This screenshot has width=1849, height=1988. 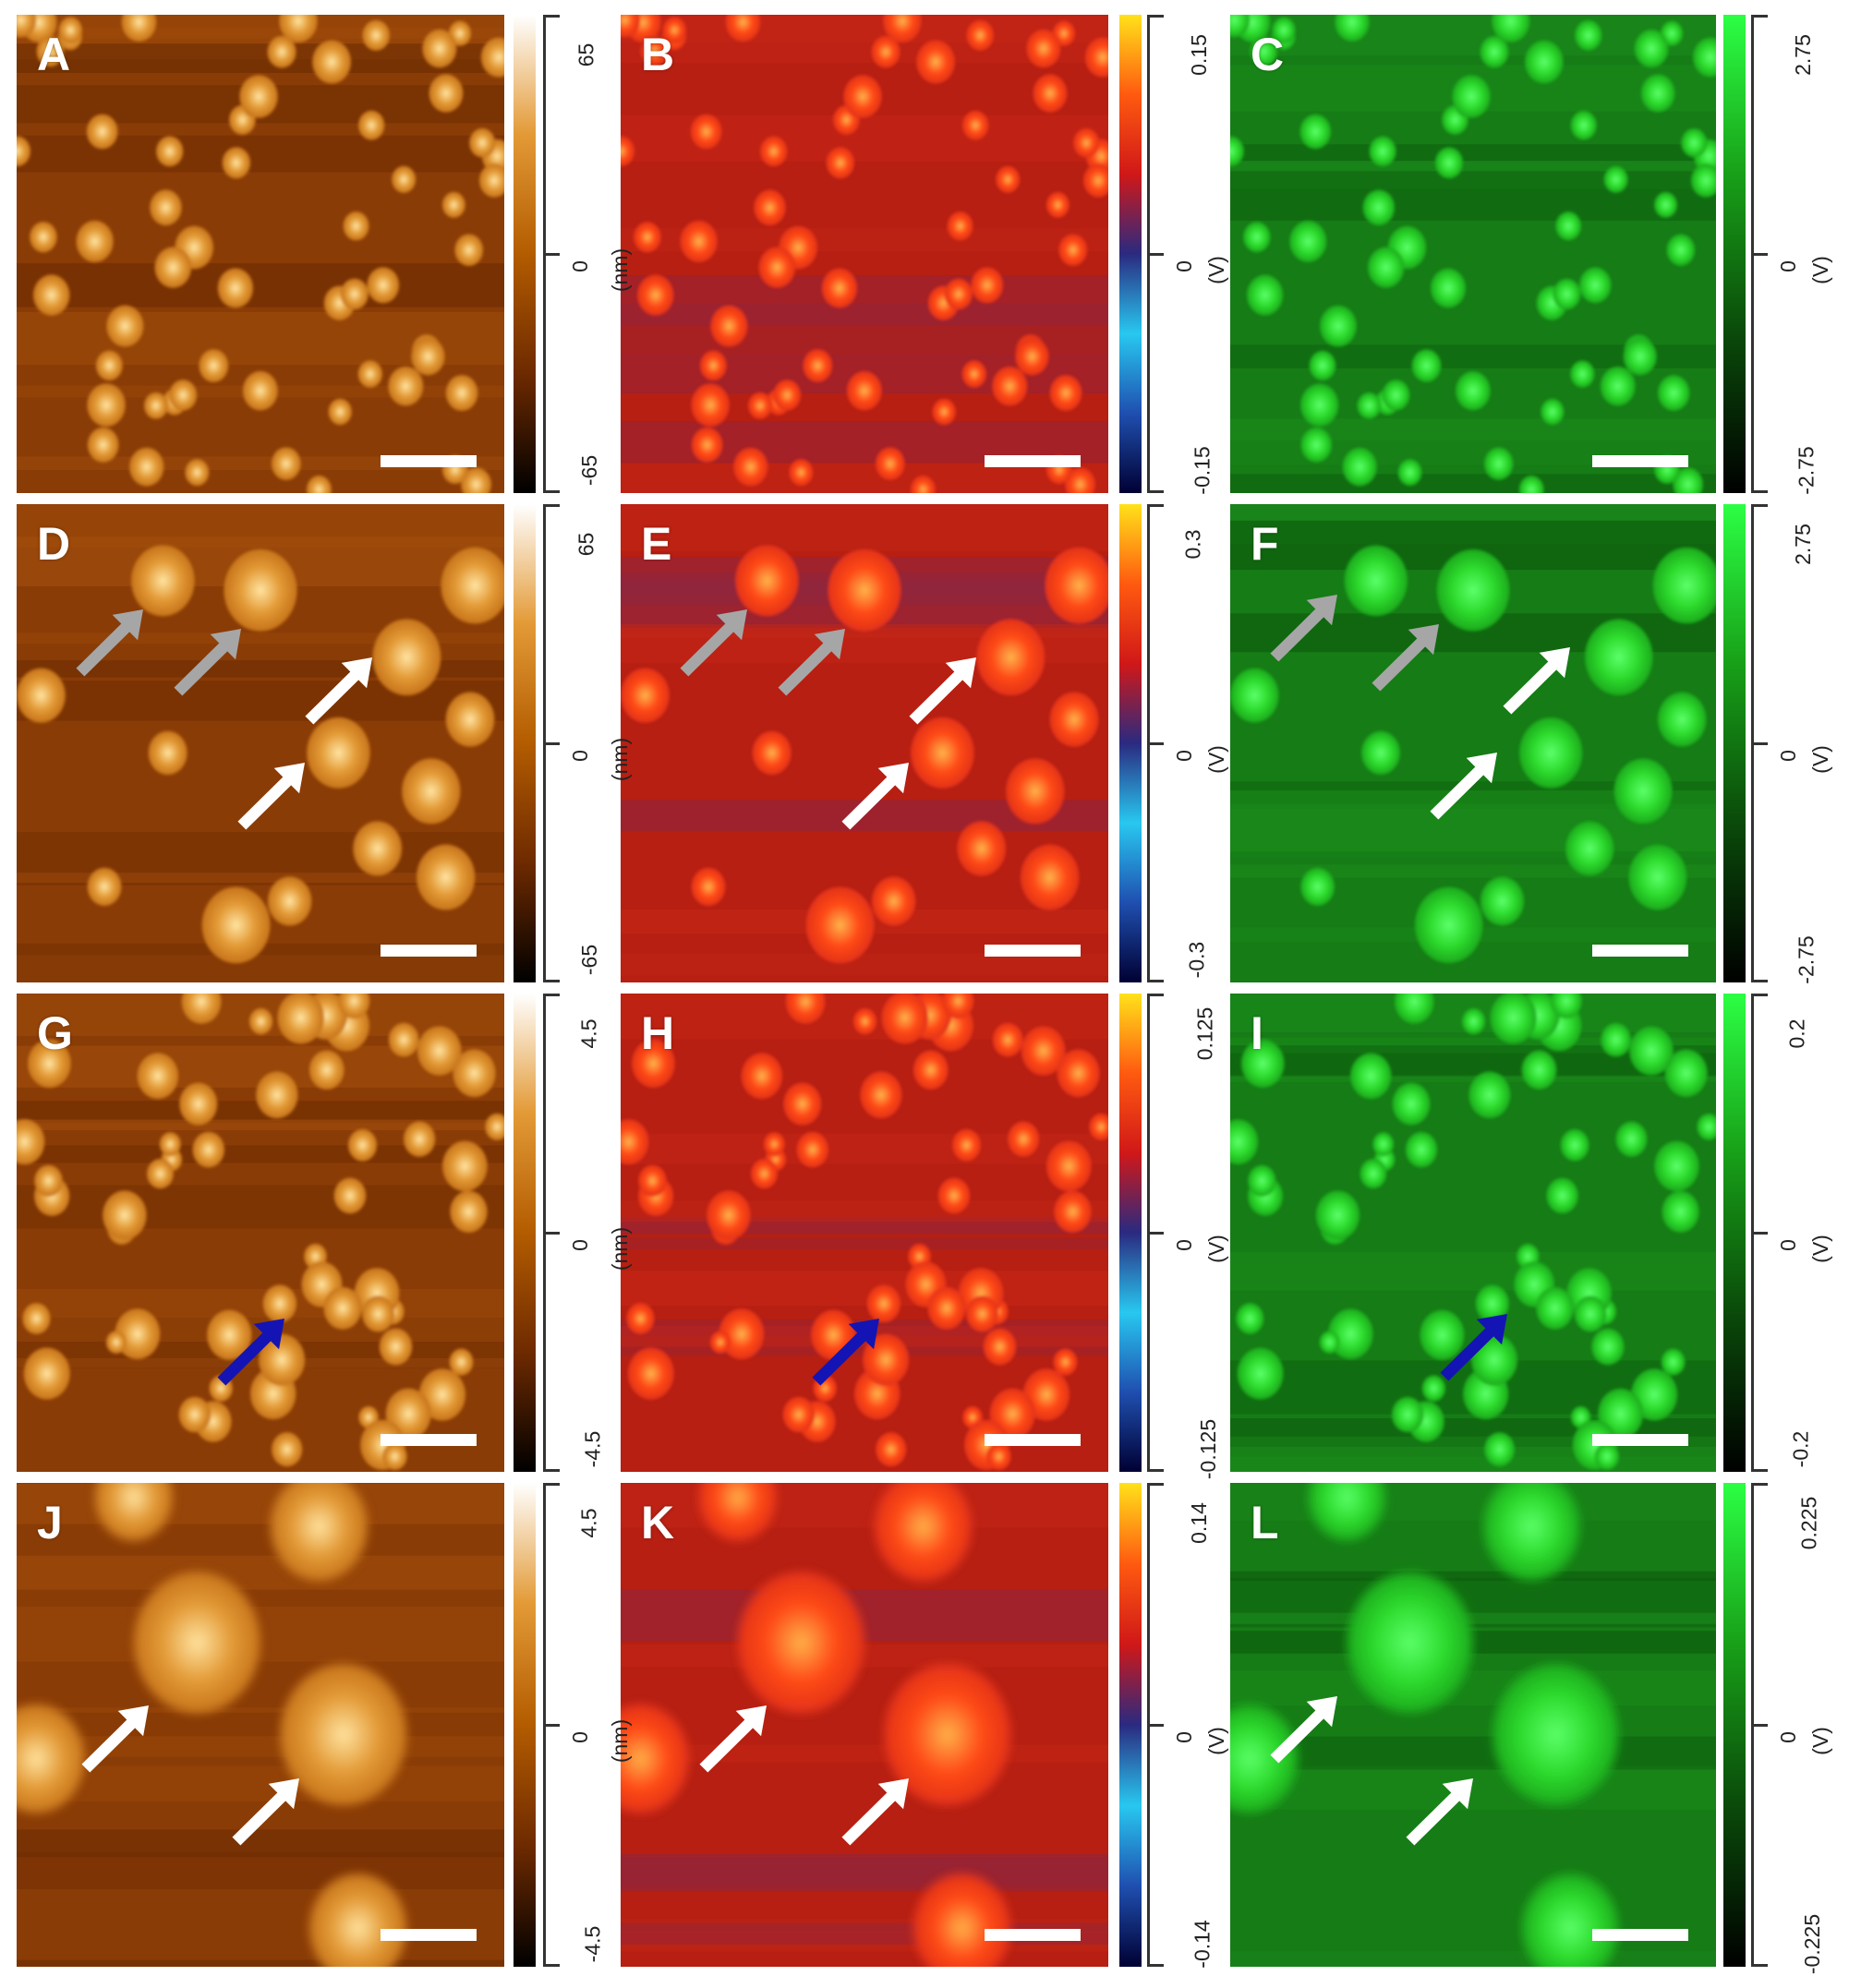 I want to click on colorbar-min-label: -0.14, so click(x=1202, y=1944).